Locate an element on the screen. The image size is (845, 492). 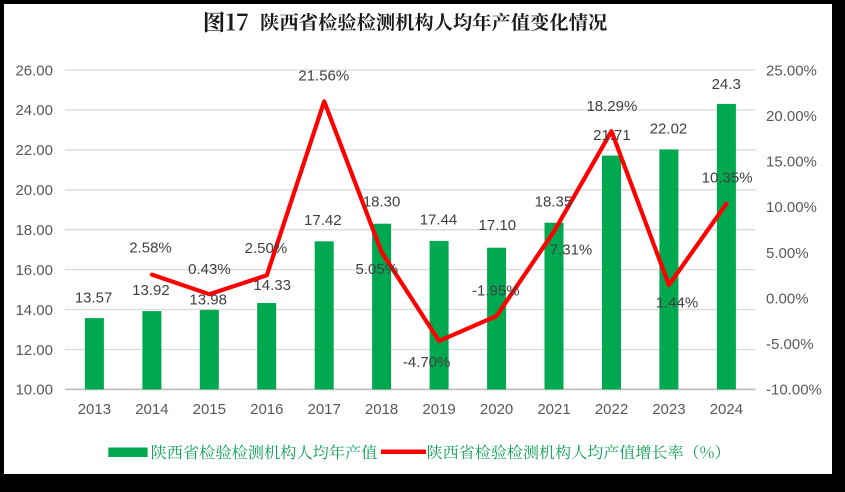
svg-text: 18.35 is located at coordinates (554, 202).